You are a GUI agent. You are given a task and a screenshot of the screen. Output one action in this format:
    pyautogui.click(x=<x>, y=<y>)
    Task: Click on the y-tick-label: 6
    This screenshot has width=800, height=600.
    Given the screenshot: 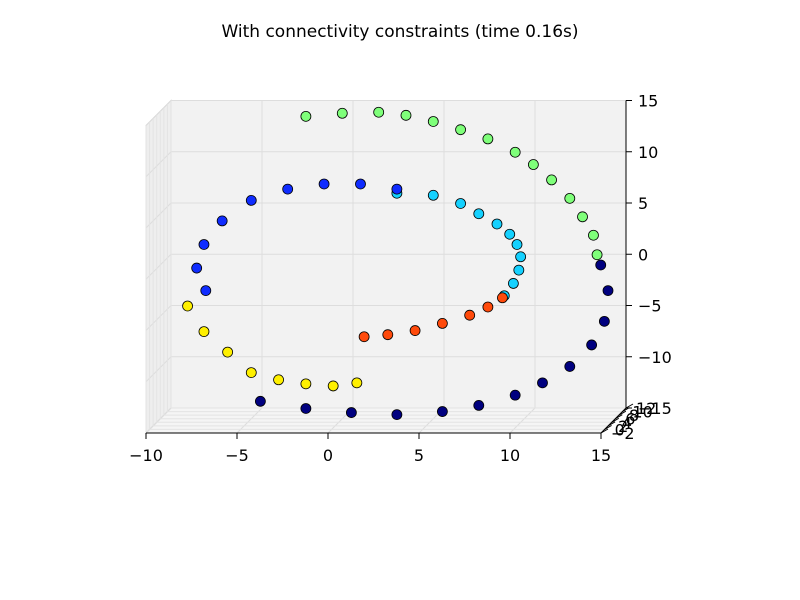 What is the action you would take?
    pyautogui.click(x=630, y=419)
    